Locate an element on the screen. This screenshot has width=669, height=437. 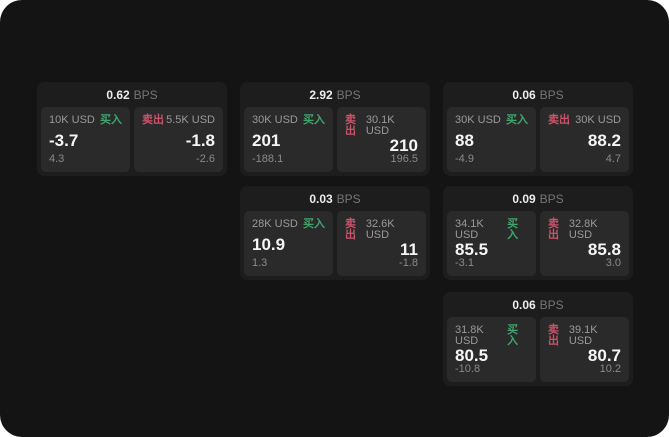
bps-header: 0.03 BPS is located at coordinates (335, 198).